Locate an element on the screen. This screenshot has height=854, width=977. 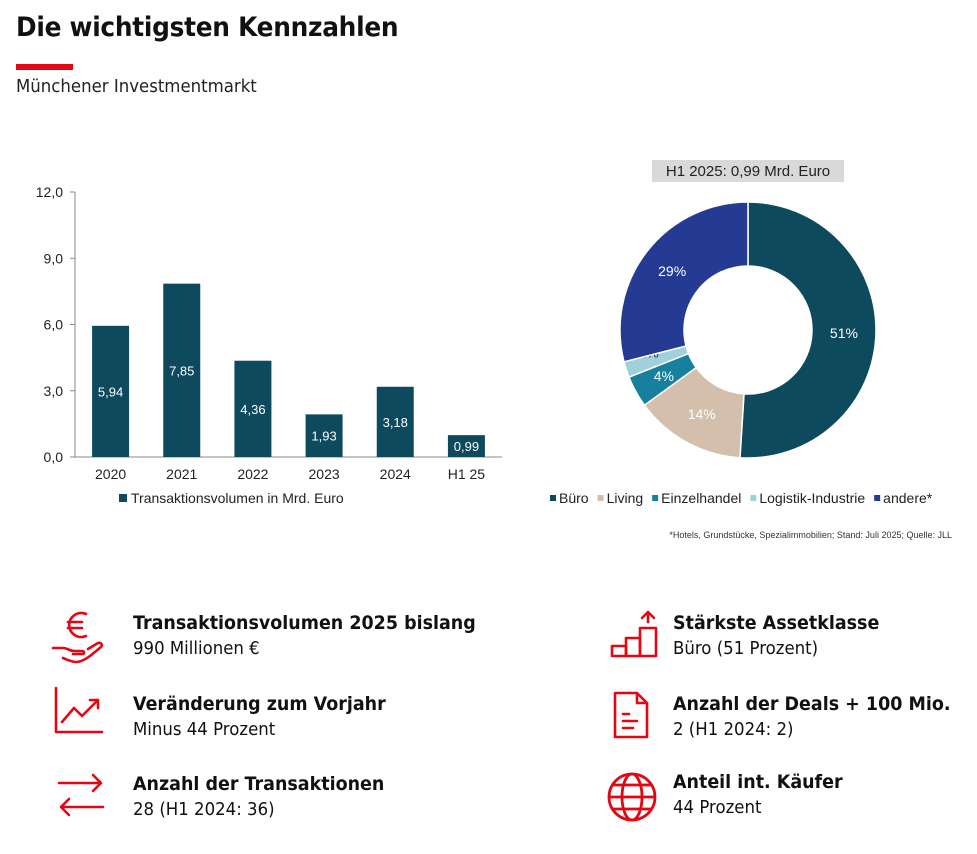
x-tick-label: 2021 is located at coordinates (181, 474).